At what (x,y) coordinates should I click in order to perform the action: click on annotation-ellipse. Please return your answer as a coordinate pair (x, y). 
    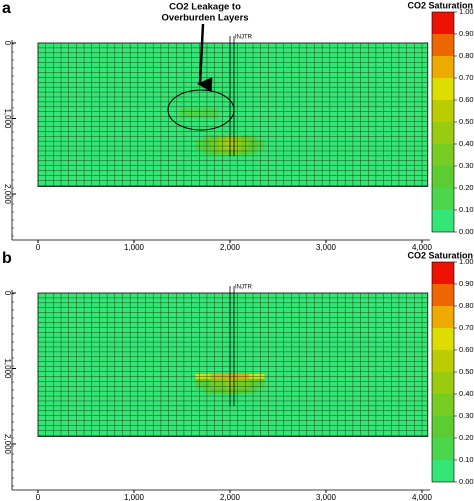
    Looking at the image, I should click on (201, 110).